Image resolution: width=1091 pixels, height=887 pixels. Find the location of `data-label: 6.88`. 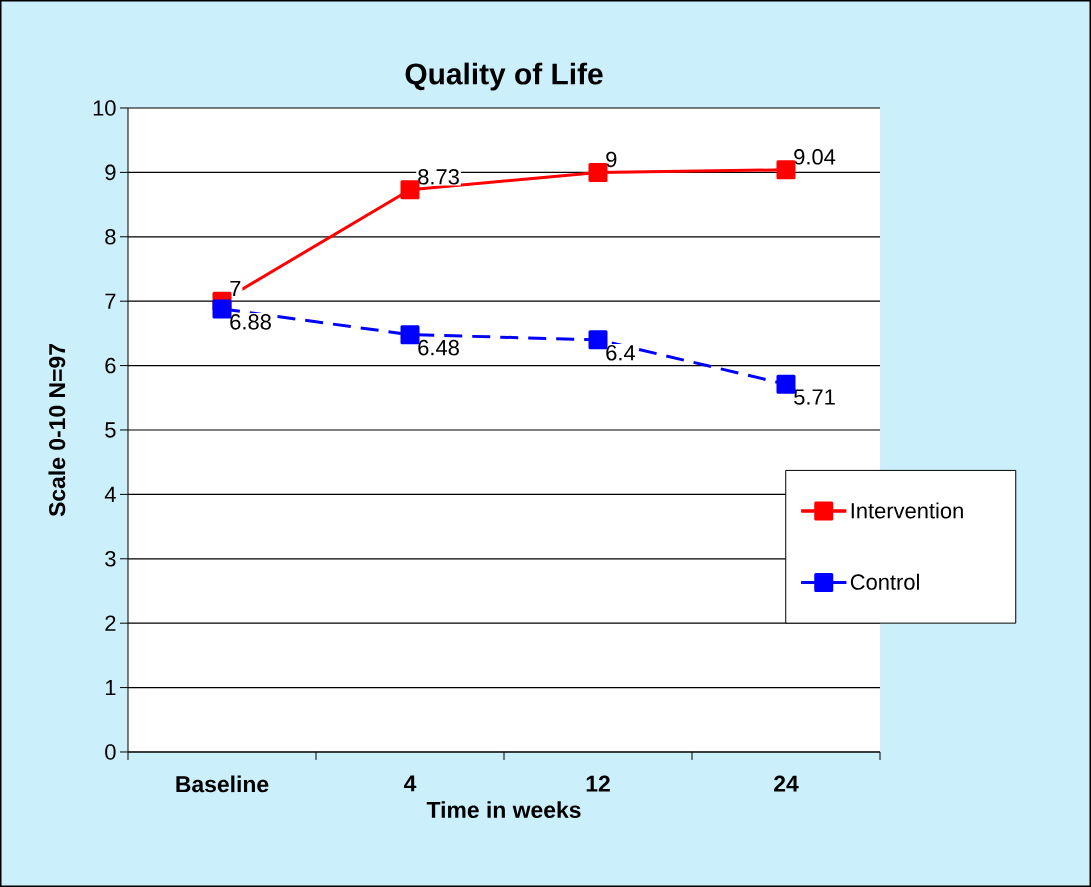

data-label: 6.88 is located at coordinates (250, 322).